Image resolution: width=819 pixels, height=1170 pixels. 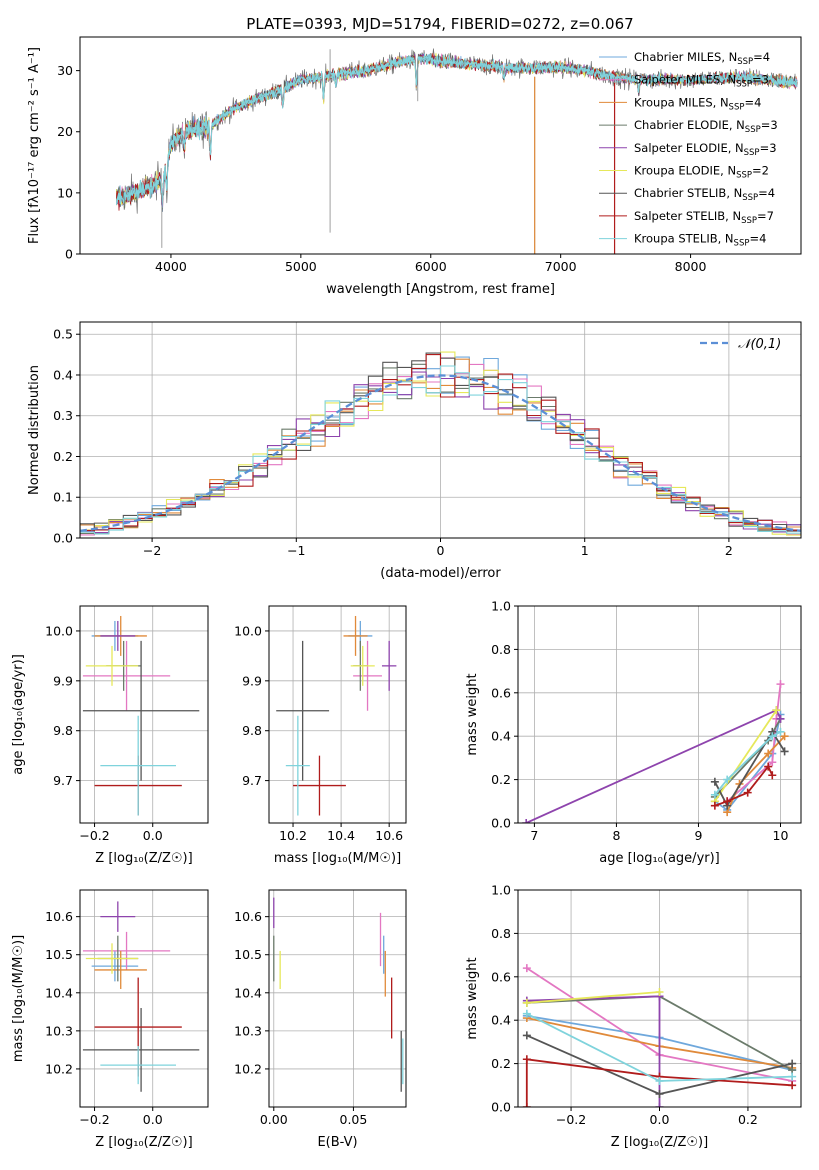 I want to click on weight-line-chabrier-stelib, so click(x=750, y=769).